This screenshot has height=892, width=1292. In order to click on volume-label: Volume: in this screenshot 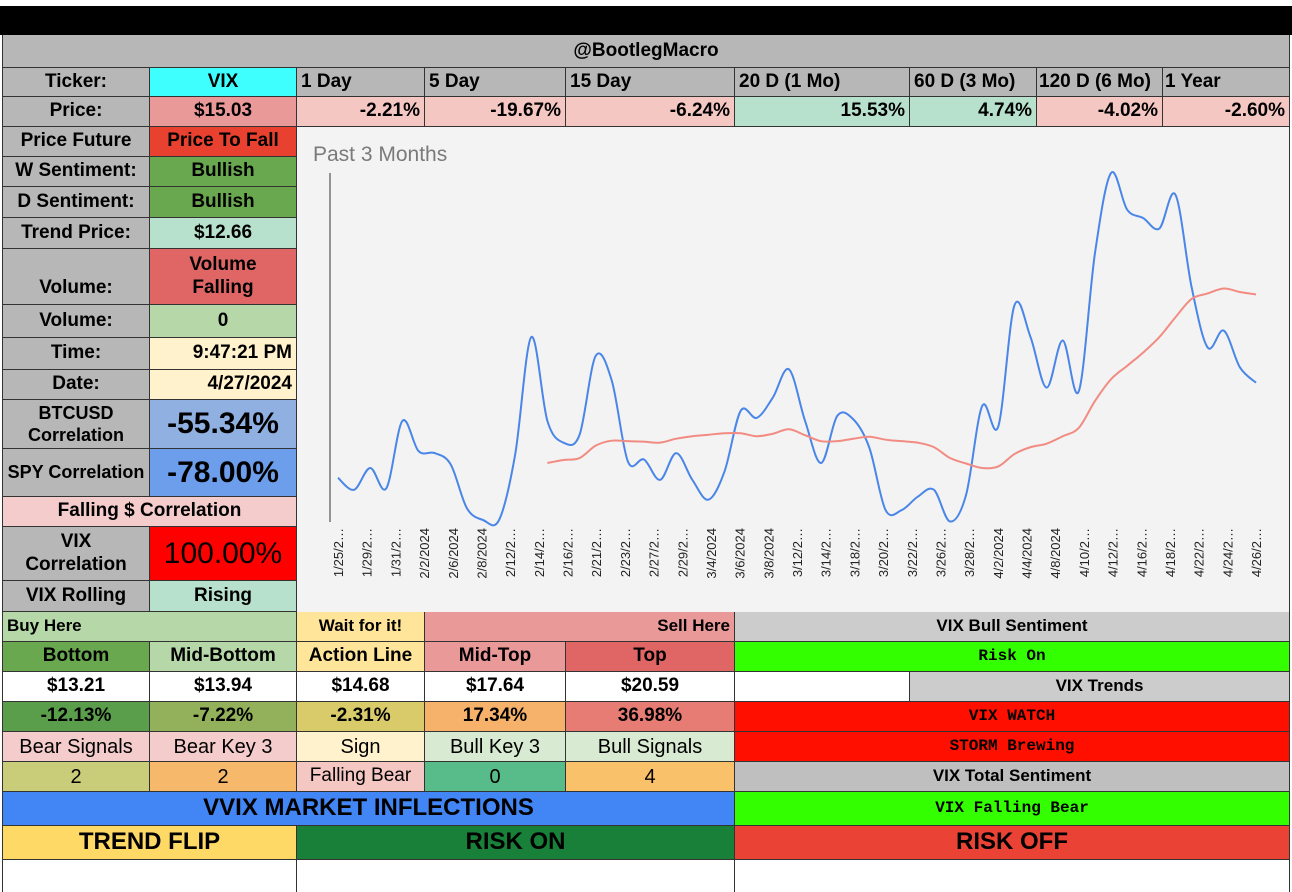, I will do `click(76, 321)`.